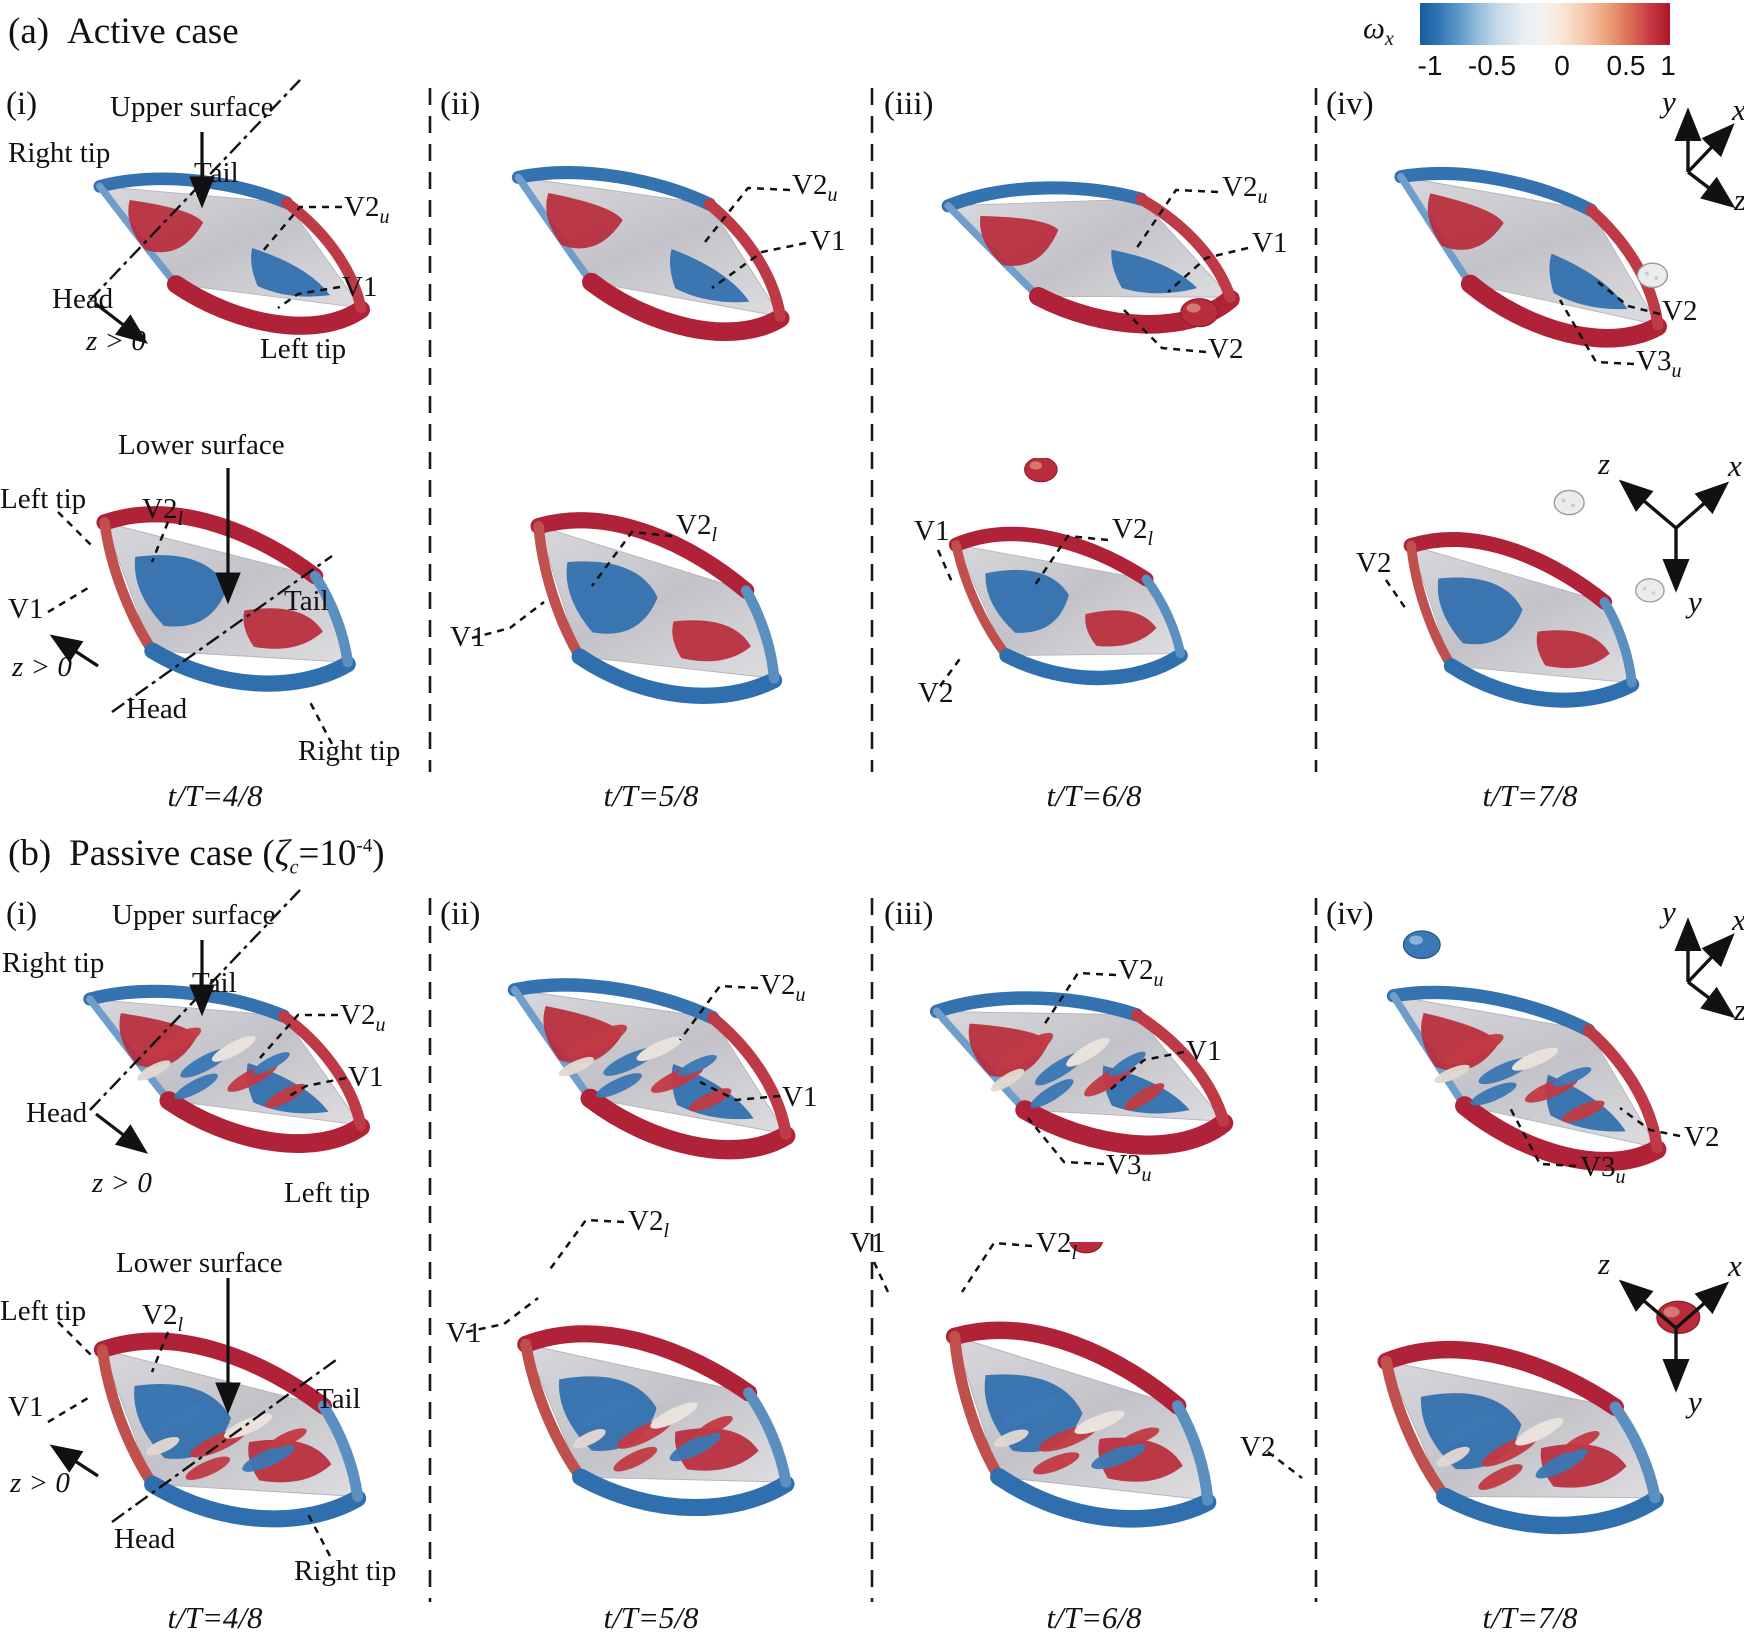  I want to click on wing-b-upper-iv, so click(1529, 1074).